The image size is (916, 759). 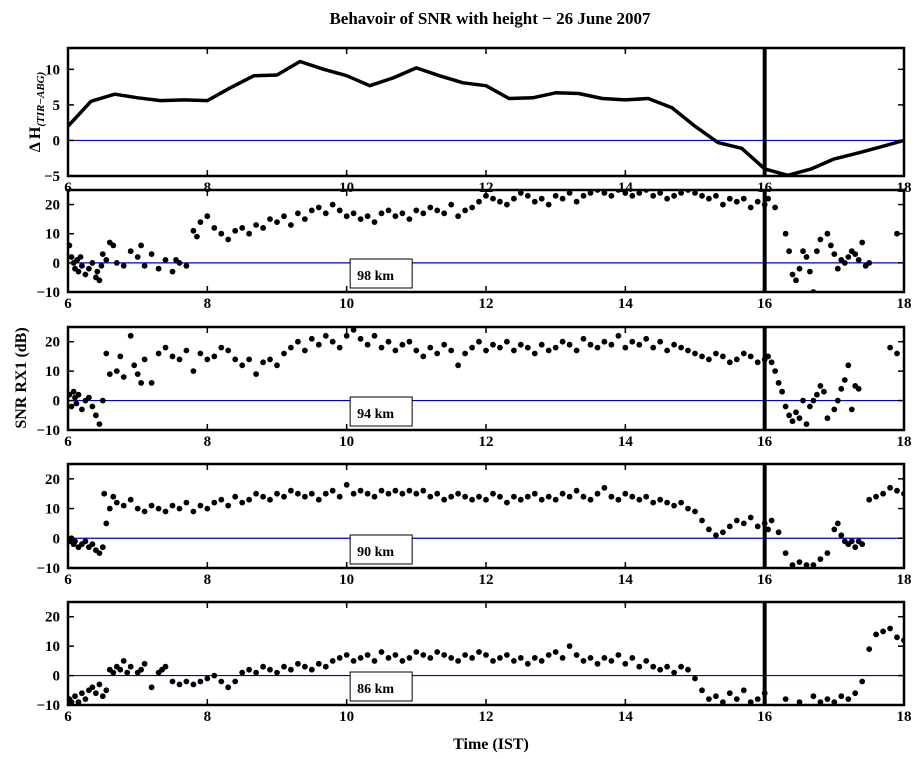 I want to click on x-tick-label: 16, so click(x=765, y=717).